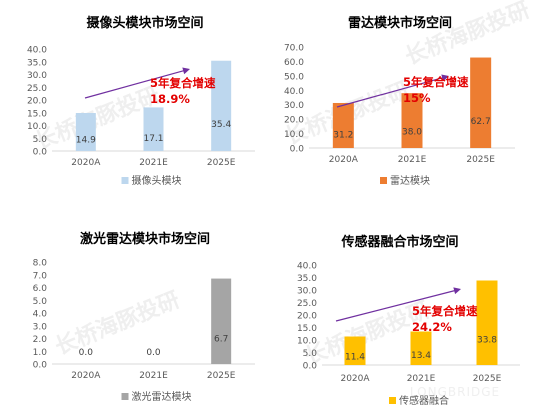  I want to click on chart-title: 激光雷达模块市场空间, so click(145, 239).